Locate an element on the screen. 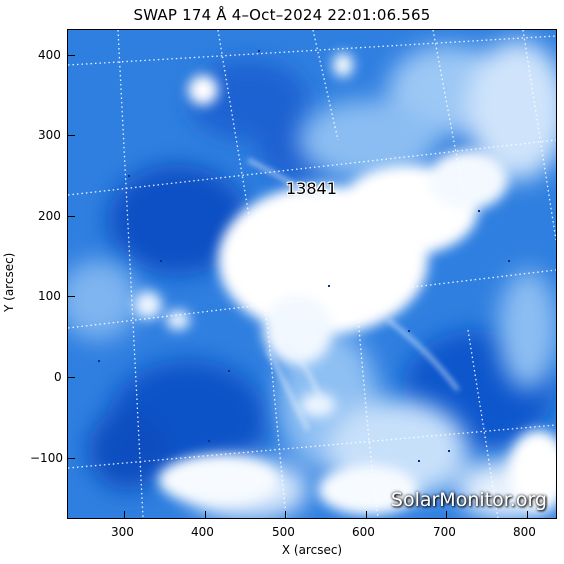  x-tick-label: 800 is located at coordinates (524, 532).